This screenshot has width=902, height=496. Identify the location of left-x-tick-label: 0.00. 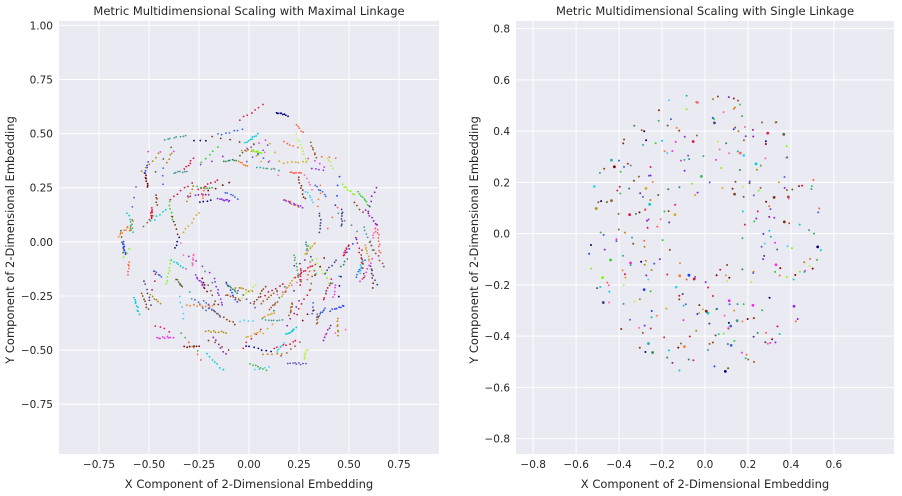
(248, 465).